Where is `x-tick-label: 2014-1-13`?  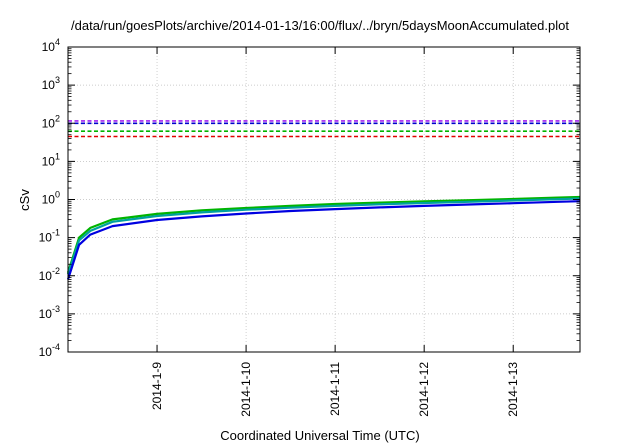
x-tick-label: 2014-1-13 is located at coordinates (513, 389).